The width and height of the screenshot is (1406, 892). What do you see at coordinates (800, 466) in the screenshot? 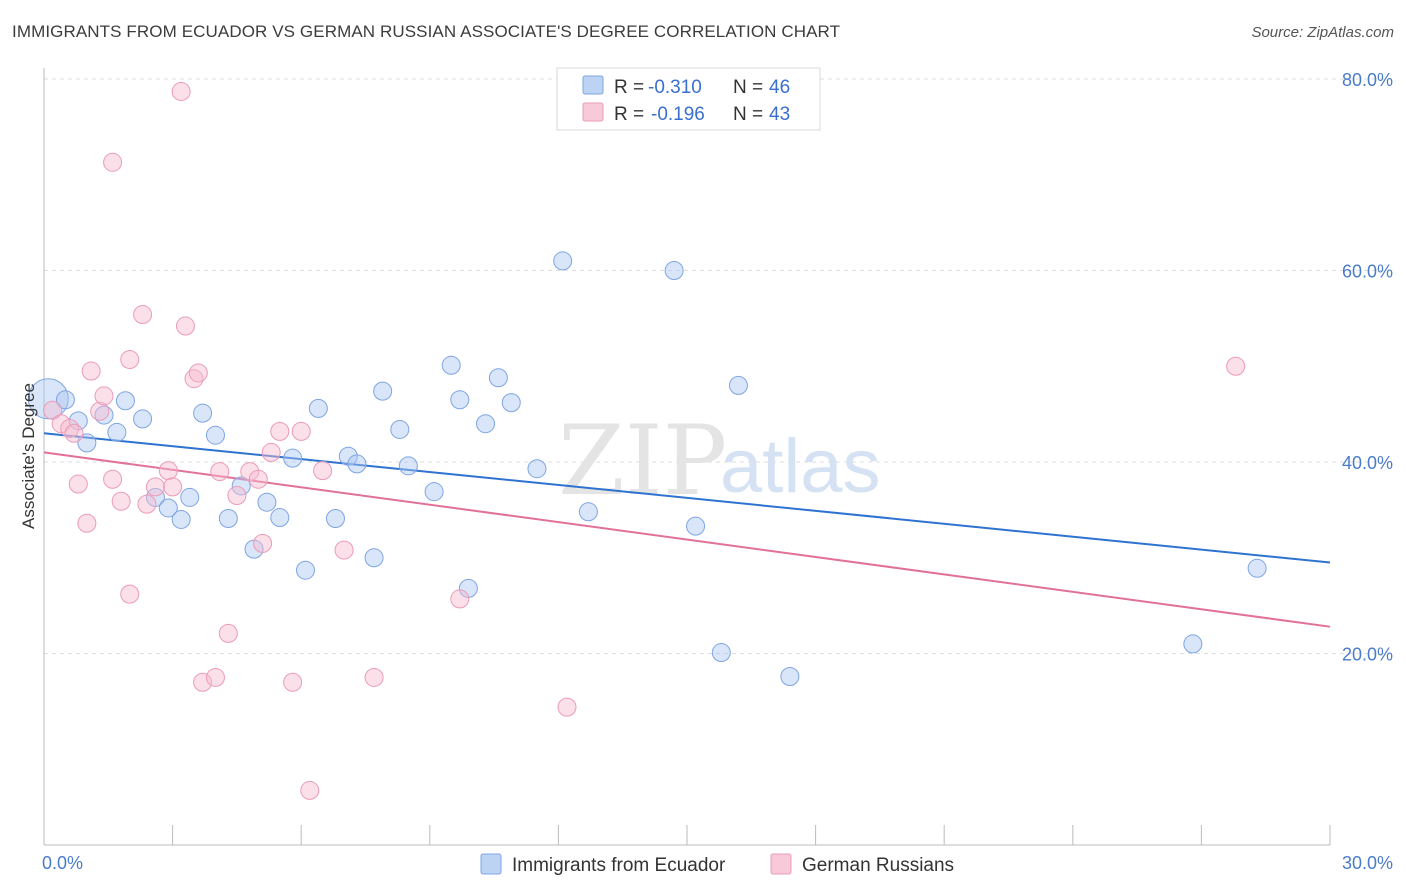
I see `watermark-atlas: atlas` at bounding box center [800, 466].